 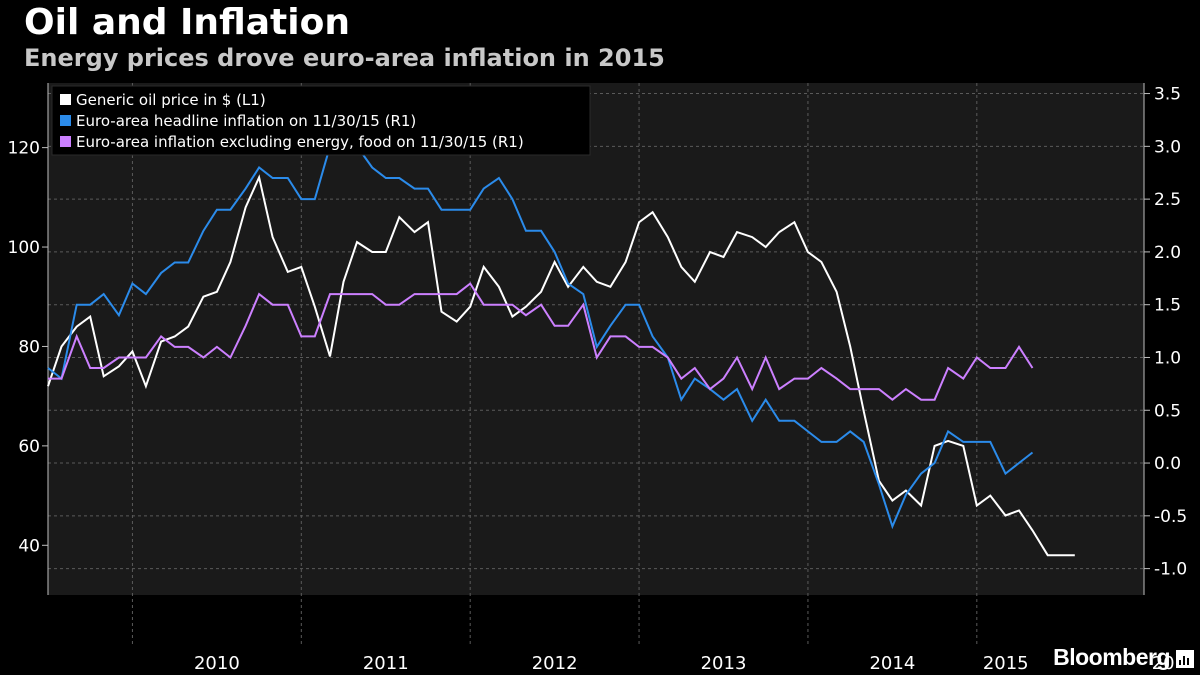 I want to click on right-tick-label: 1.5, so click(x=1167, y=306).